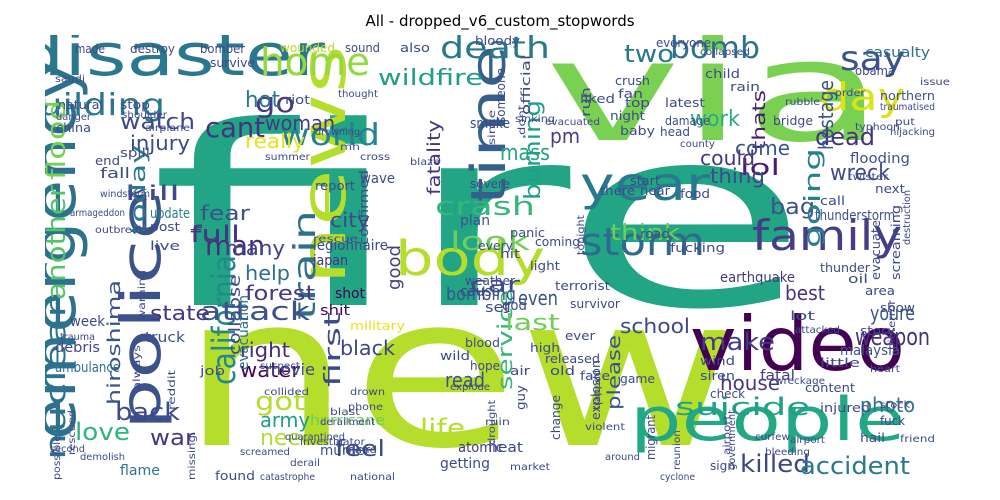 This screenshot has height=500, width=1000. What do you see at coordinates (442, 428) in the screenshot?
I see `word-life: life` at bounding box center [442, 428].